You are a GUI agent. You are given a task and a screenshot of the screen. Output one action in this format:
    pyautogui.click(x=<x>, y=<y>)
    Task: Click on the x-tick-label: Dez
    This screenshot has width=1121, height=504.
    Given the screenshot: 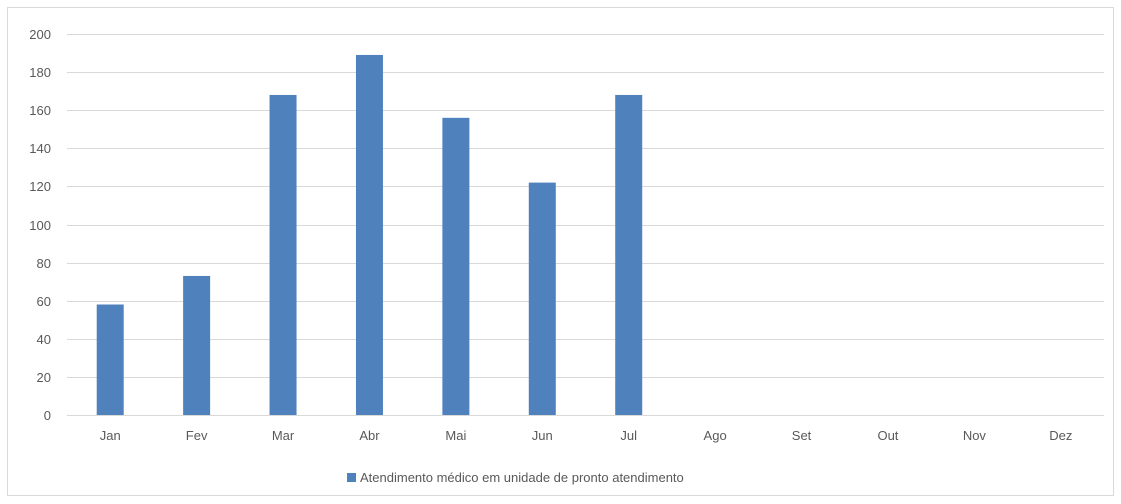 What is the action you would take?
    pyautogui.click(x=1060, y=435)
    